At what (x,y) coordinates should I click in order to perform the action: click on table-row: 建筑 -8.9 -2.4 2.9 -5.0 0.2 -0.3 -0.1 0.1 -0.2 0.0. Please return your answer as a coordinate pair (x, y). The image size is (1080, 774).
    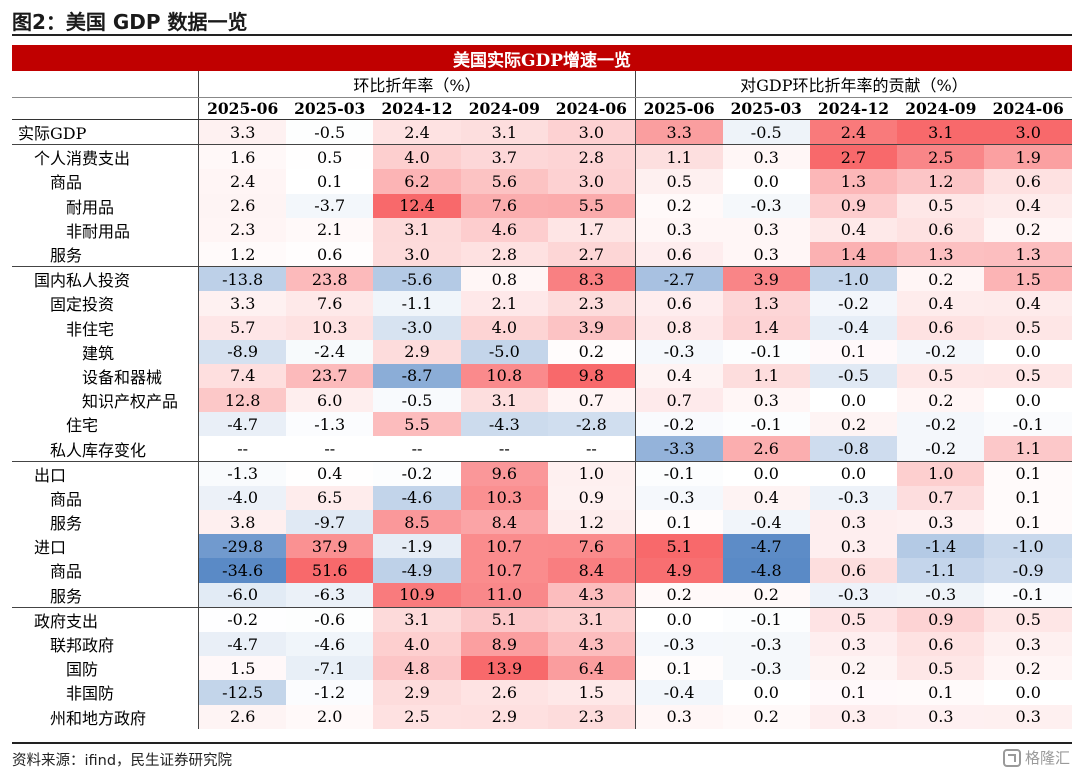
    Looking at the image, I should click on (542, 351).